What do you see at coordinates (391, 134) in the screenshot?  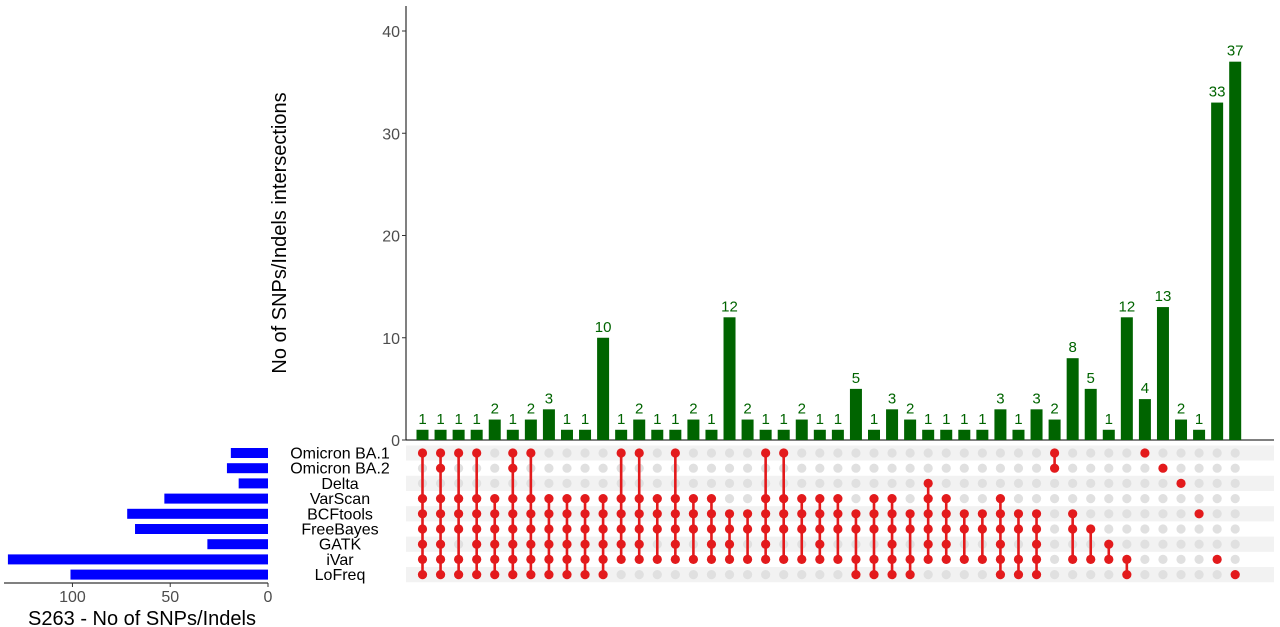 I see `y-tick-label: 30` at bounding box center [391, 134].